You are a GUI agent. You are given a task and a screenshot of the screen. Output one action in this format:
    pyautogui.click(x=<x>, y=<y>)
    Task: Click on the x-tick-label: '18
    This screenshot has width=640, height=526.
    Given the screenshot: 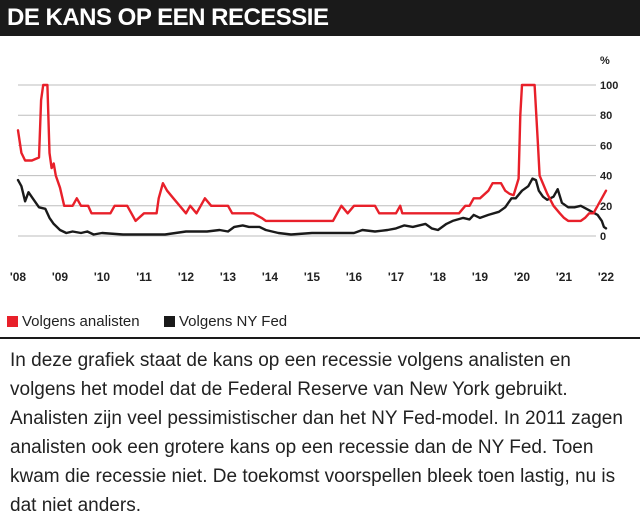 What is the action you would take?
    pyautogui.click(x=438, y=277)
    